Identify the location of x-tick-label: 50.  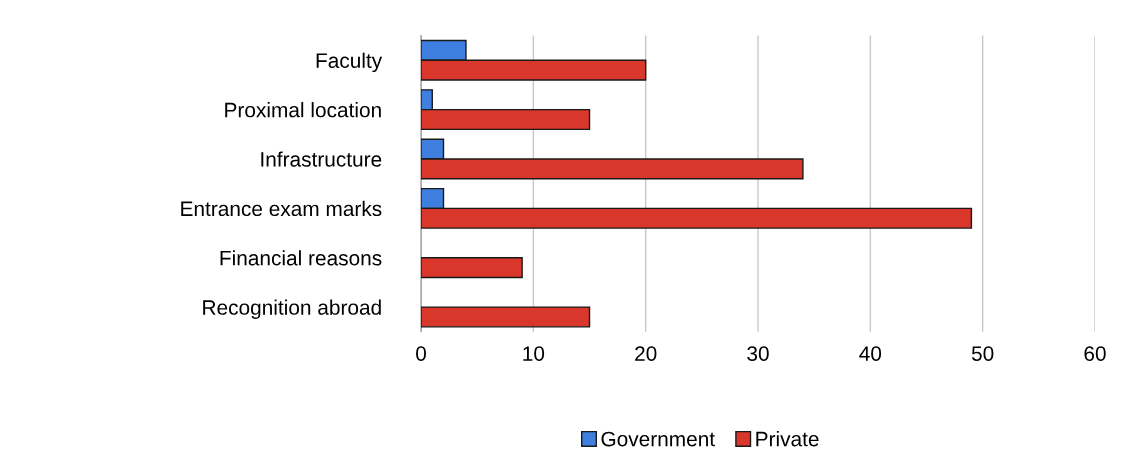
(982, 353).